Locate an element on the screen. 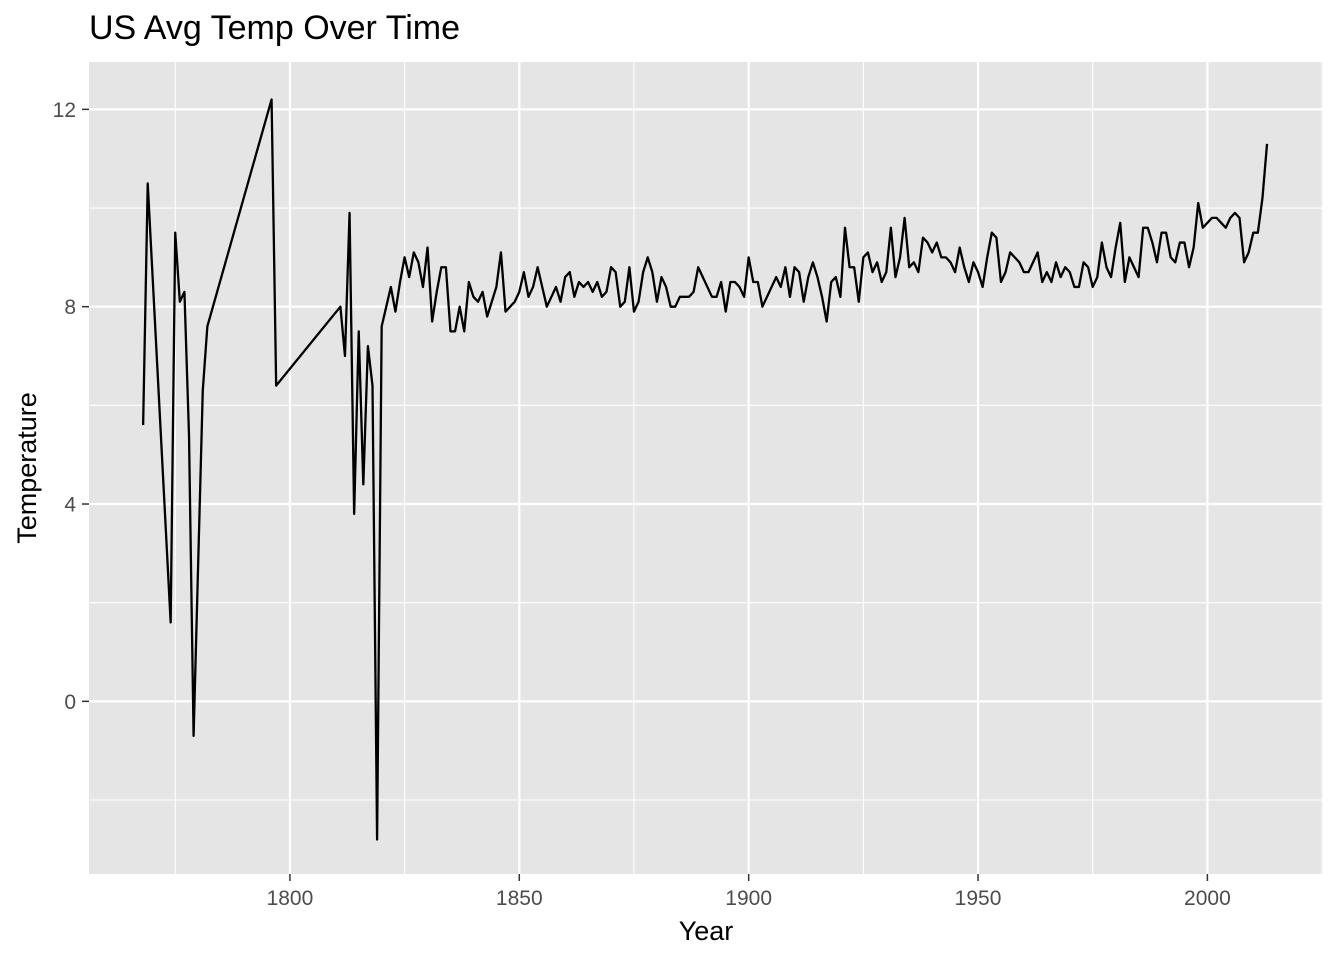  x-tick-label: 1900 is located at coordinates (748, 898).